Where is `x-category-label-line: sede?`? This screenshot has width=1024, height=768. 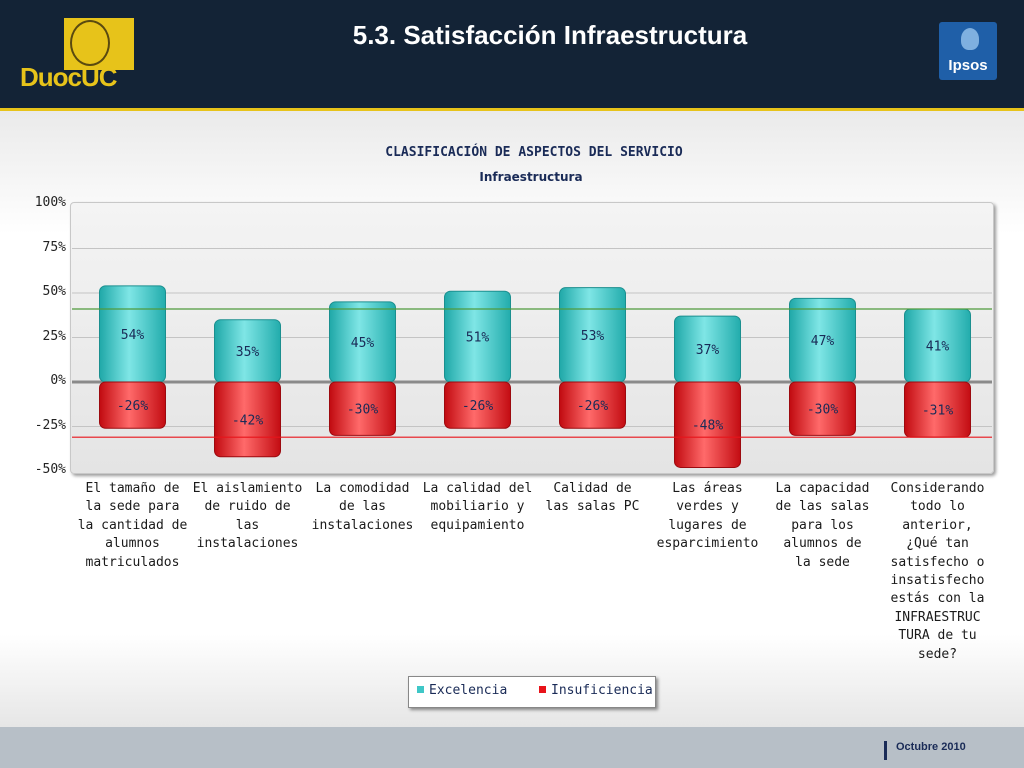 x-category-label-line: sede? is located at coordinates (937, 654).